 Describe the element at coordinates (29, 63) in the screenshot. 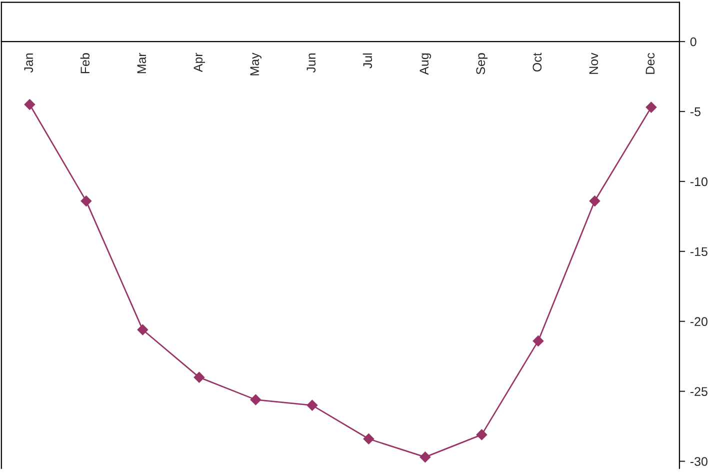

I see `x-tick-label: Jan` at that location.